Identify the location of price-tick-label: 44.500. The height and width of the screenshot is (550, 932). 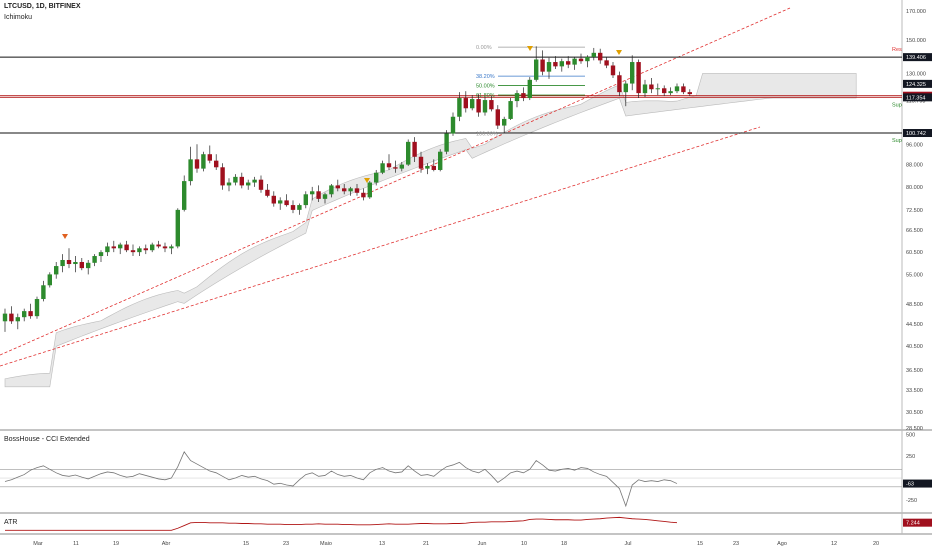
(914, 325).